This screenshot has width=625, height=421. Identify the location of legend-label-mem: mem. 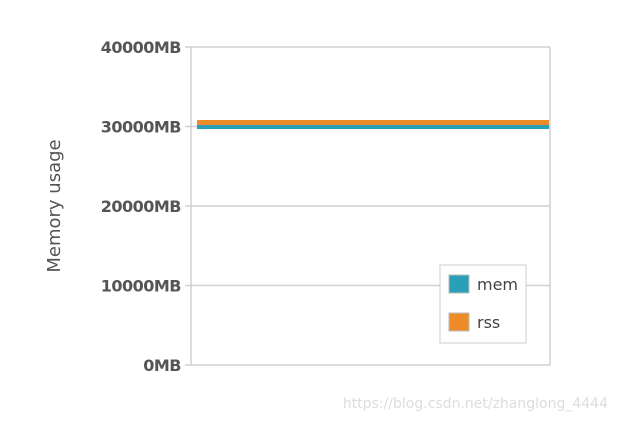
(497, 284).